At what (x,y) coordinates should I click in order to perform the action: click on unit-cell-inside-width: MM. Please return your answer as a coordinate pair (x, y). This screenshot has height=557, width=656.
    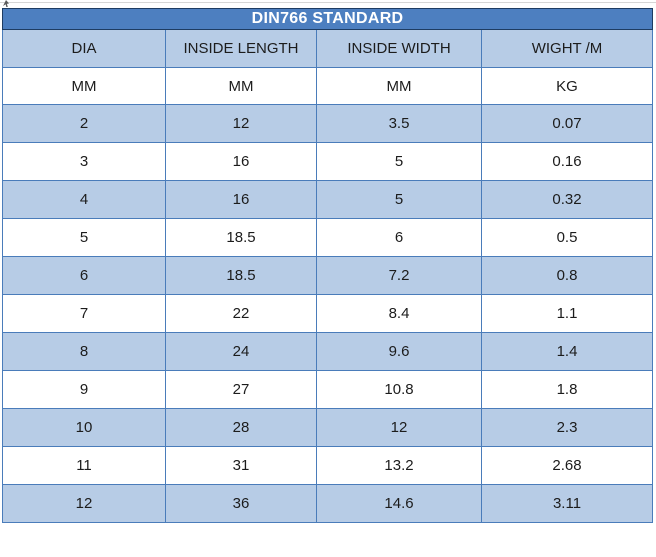
    Looking at the image, I should click on (399, 86).